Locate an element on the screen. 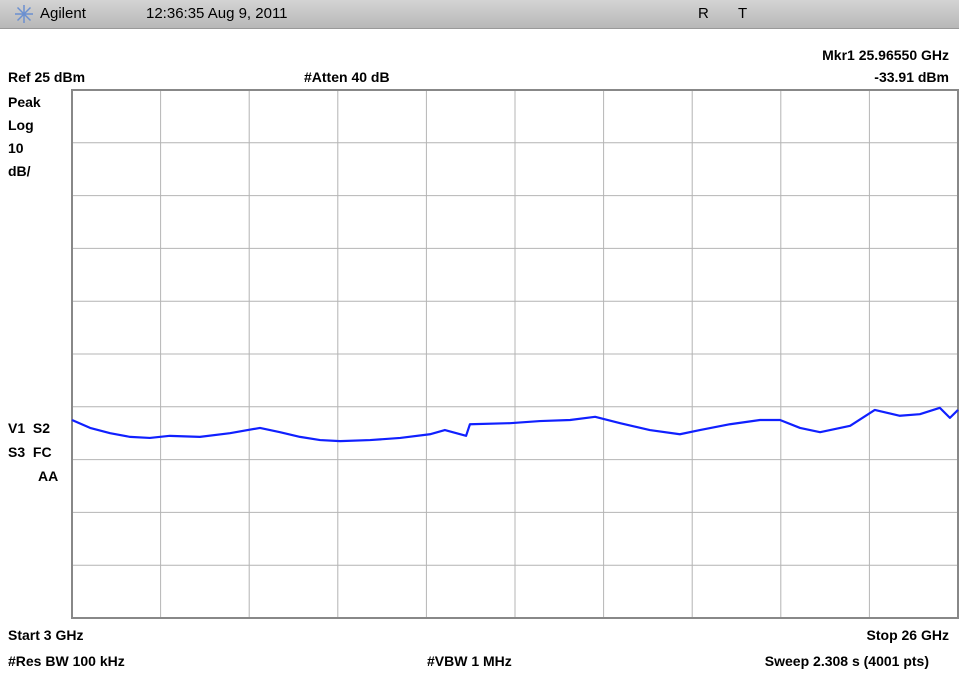  start-frequency: Start 3 GHz is located at coordinates (46, 635).